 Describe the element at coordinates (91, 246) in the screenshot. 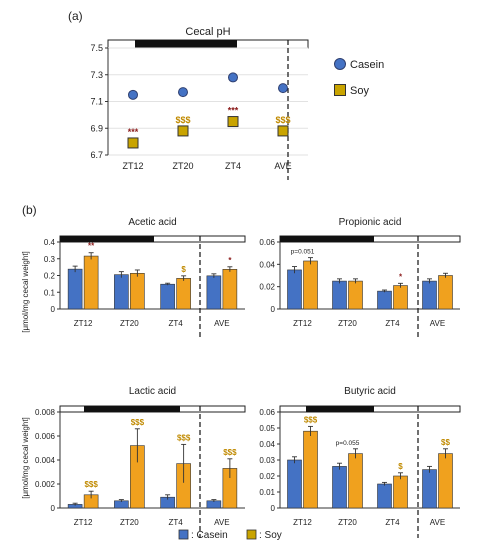

I see `significance-label: **` at that location.